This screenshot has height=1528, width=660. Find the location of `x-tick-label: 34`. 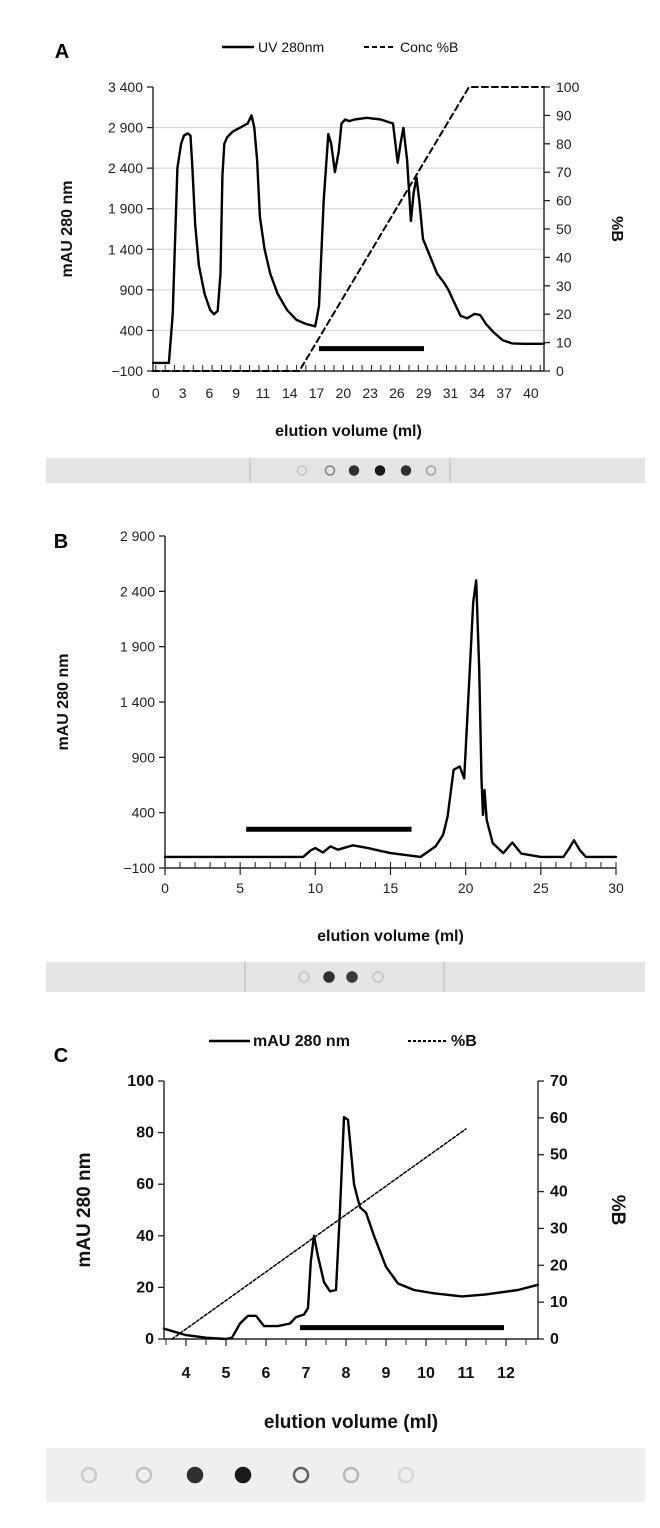

x-tick-label: 34 is located at coordinates (478, 393).